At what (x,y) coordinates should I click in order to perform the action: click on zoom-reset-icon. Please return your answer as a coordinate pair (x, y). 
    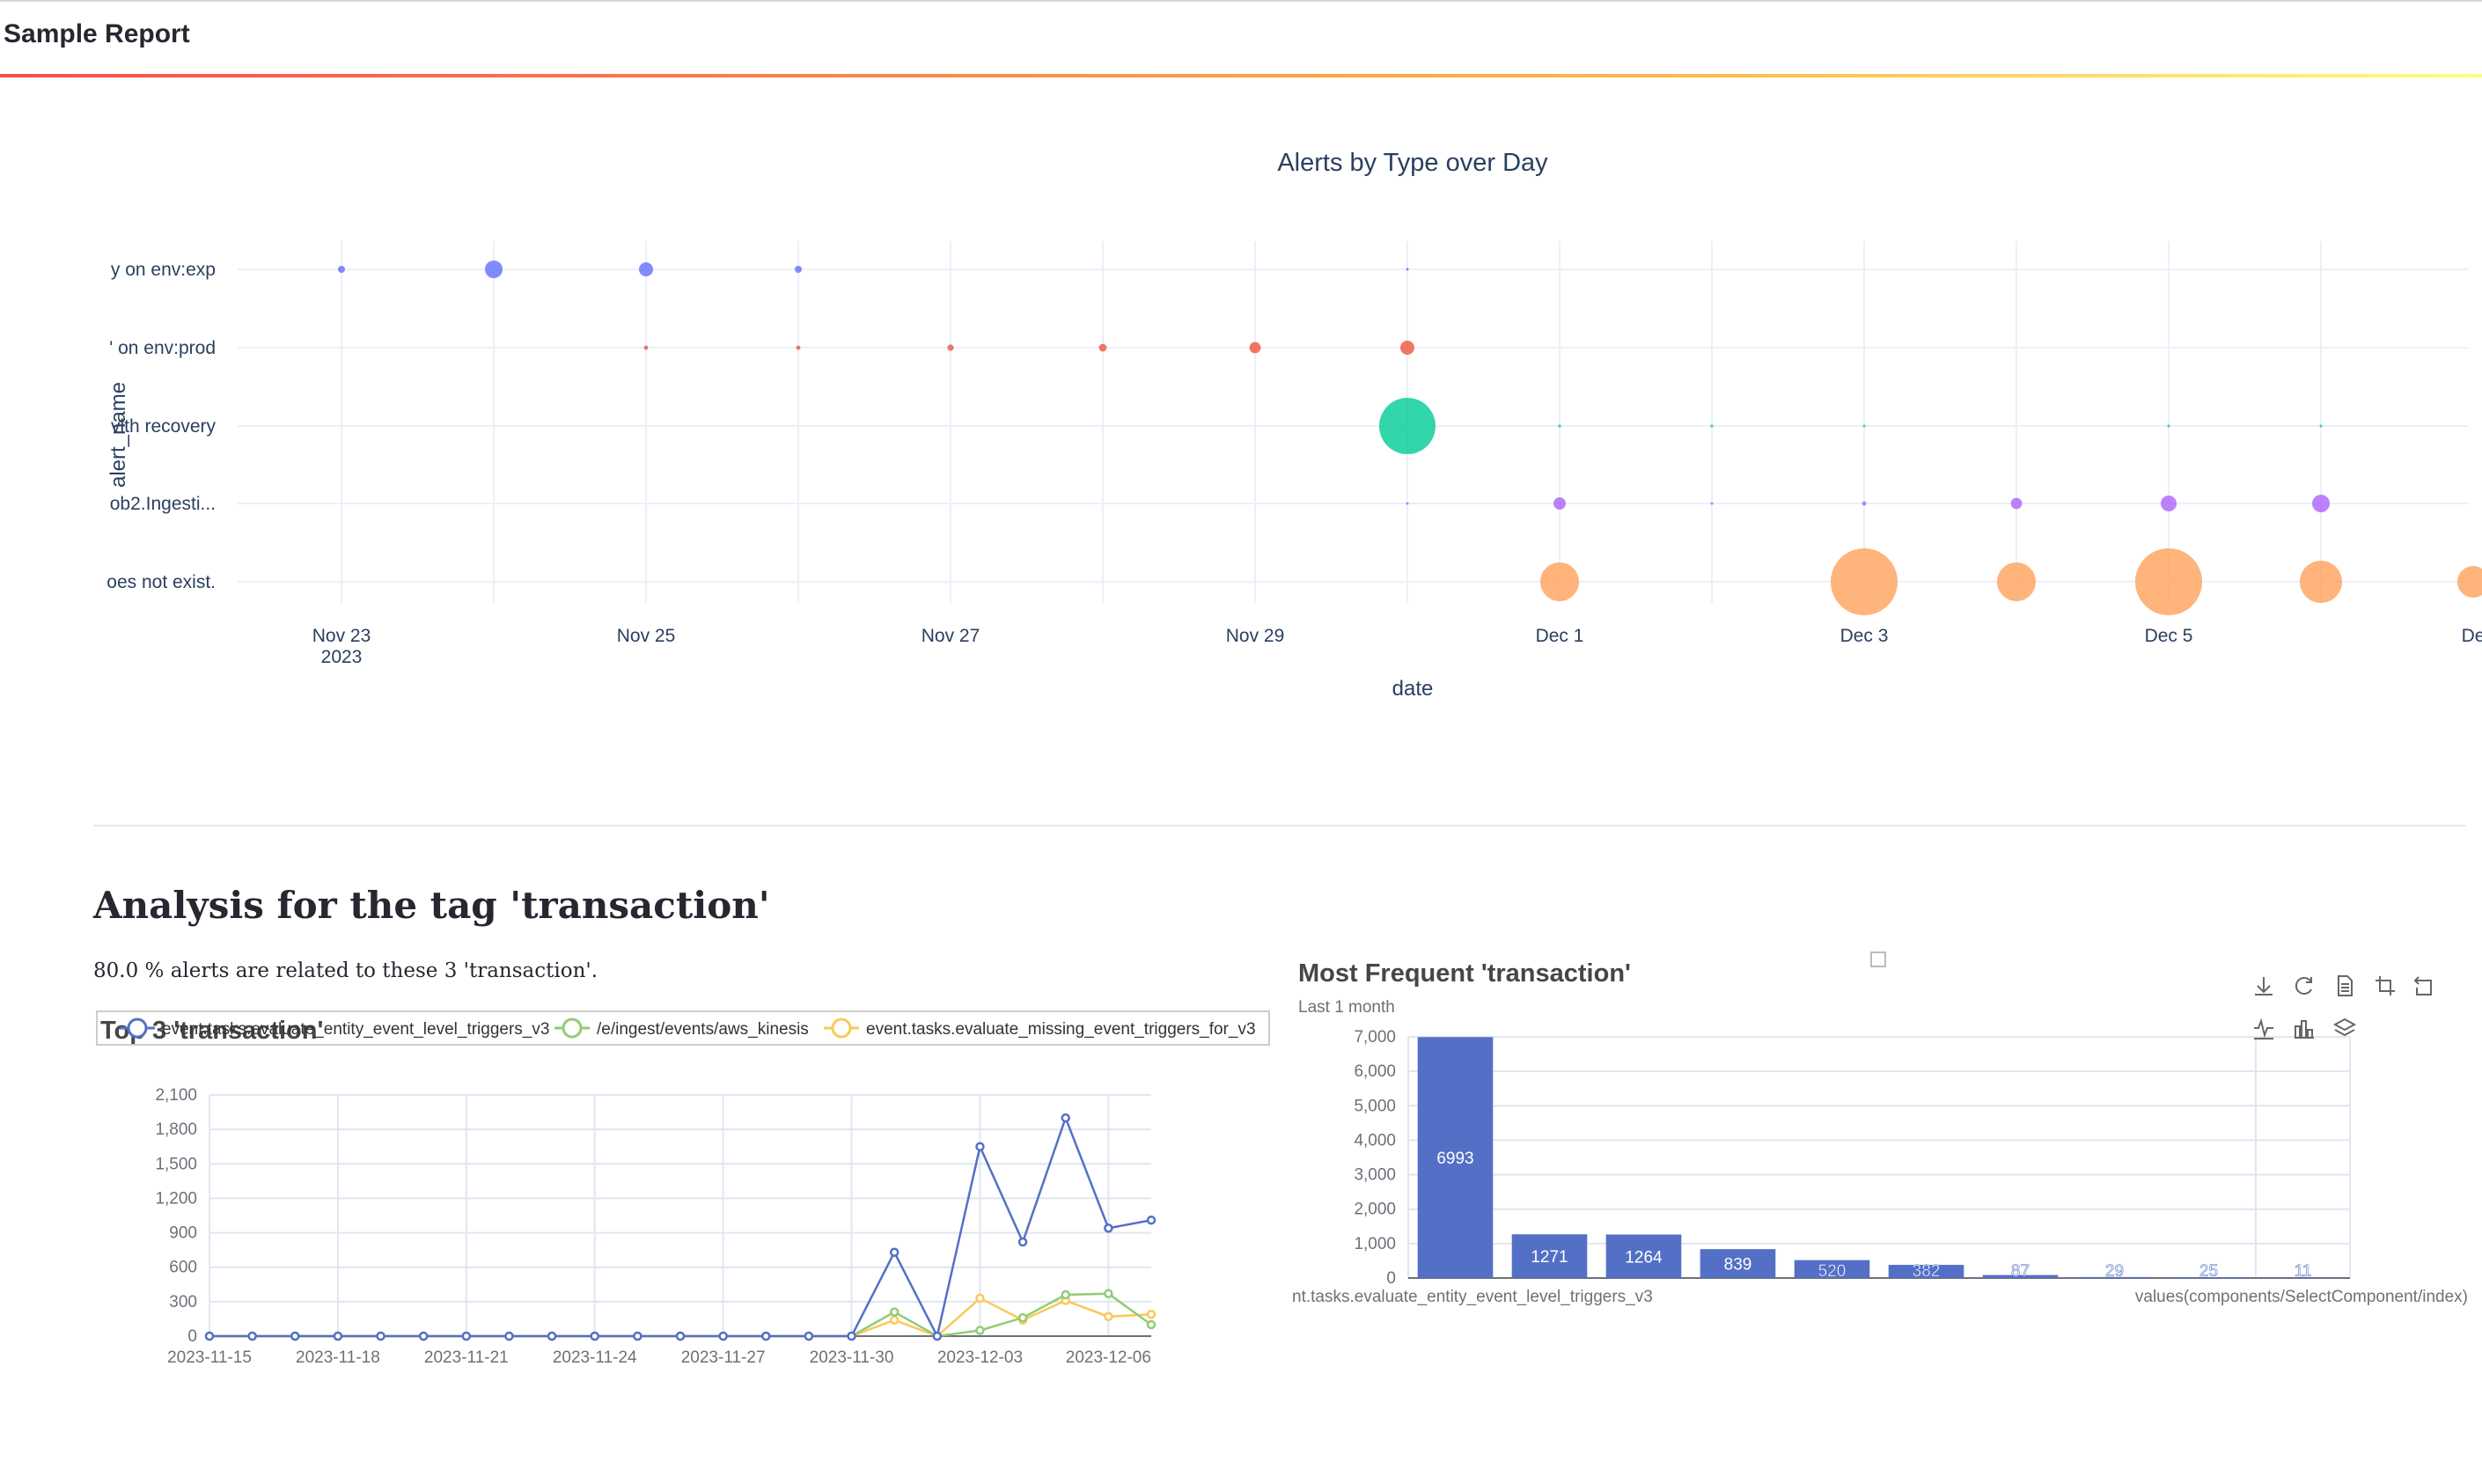
    Looking at the image, I should click on (2422, 986).